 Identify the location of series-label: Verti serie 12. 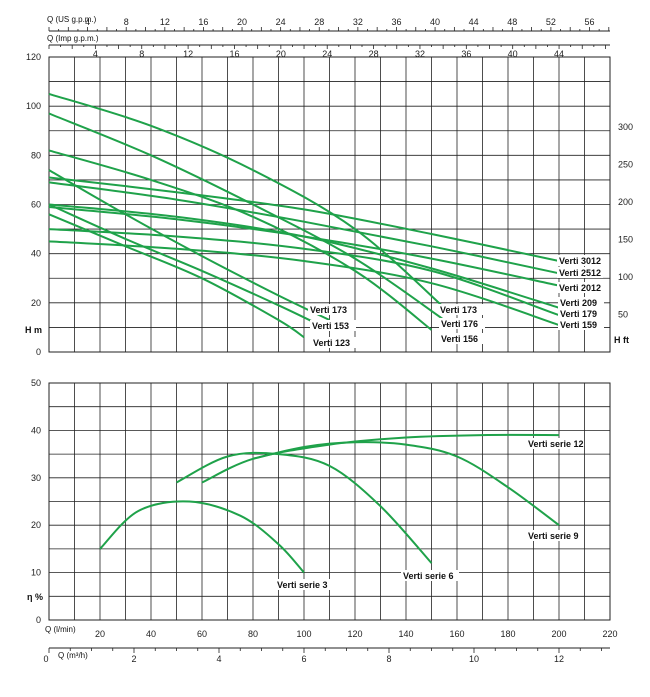
(556, 444).